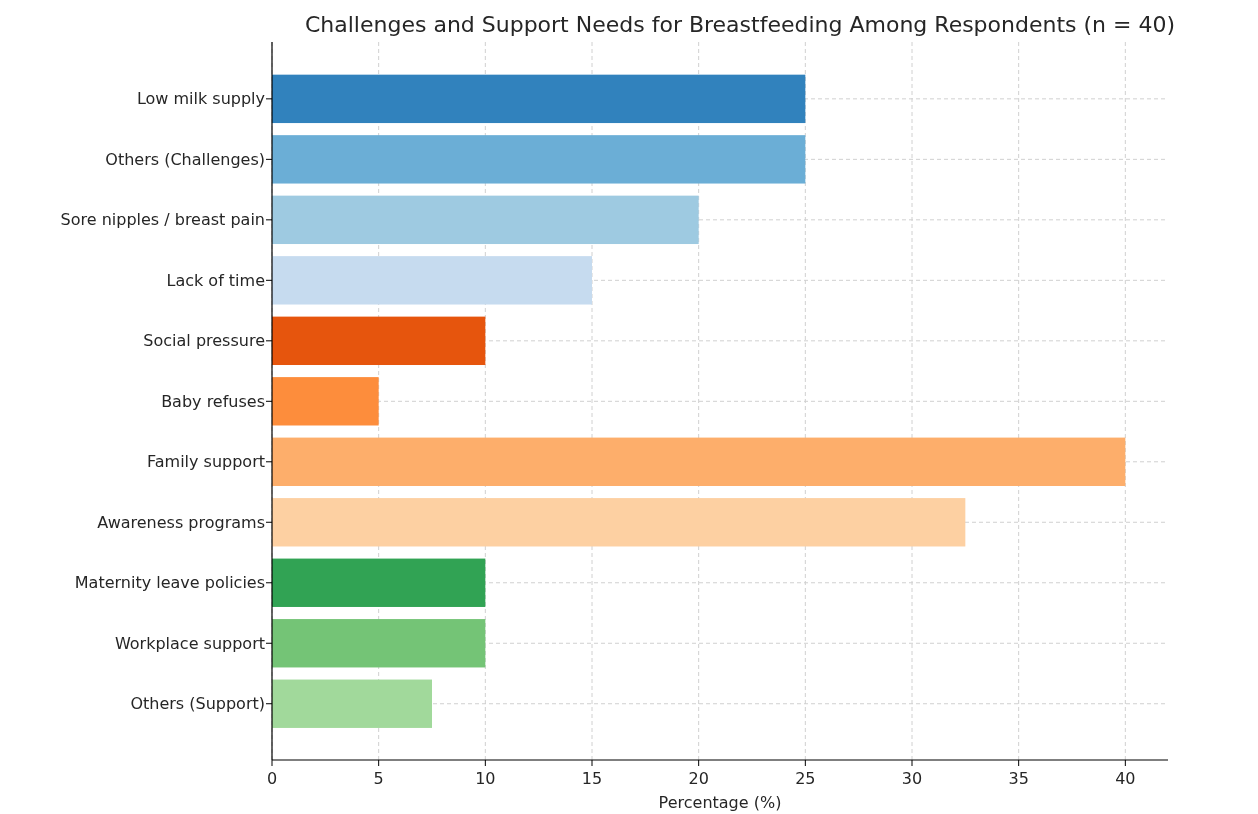 This screenshot has height=814, width=1258. What do you see at coordinates (1125, 778) in the screenshot?
I see `x-tick-label: 40` at bounding box center [1125, 778].